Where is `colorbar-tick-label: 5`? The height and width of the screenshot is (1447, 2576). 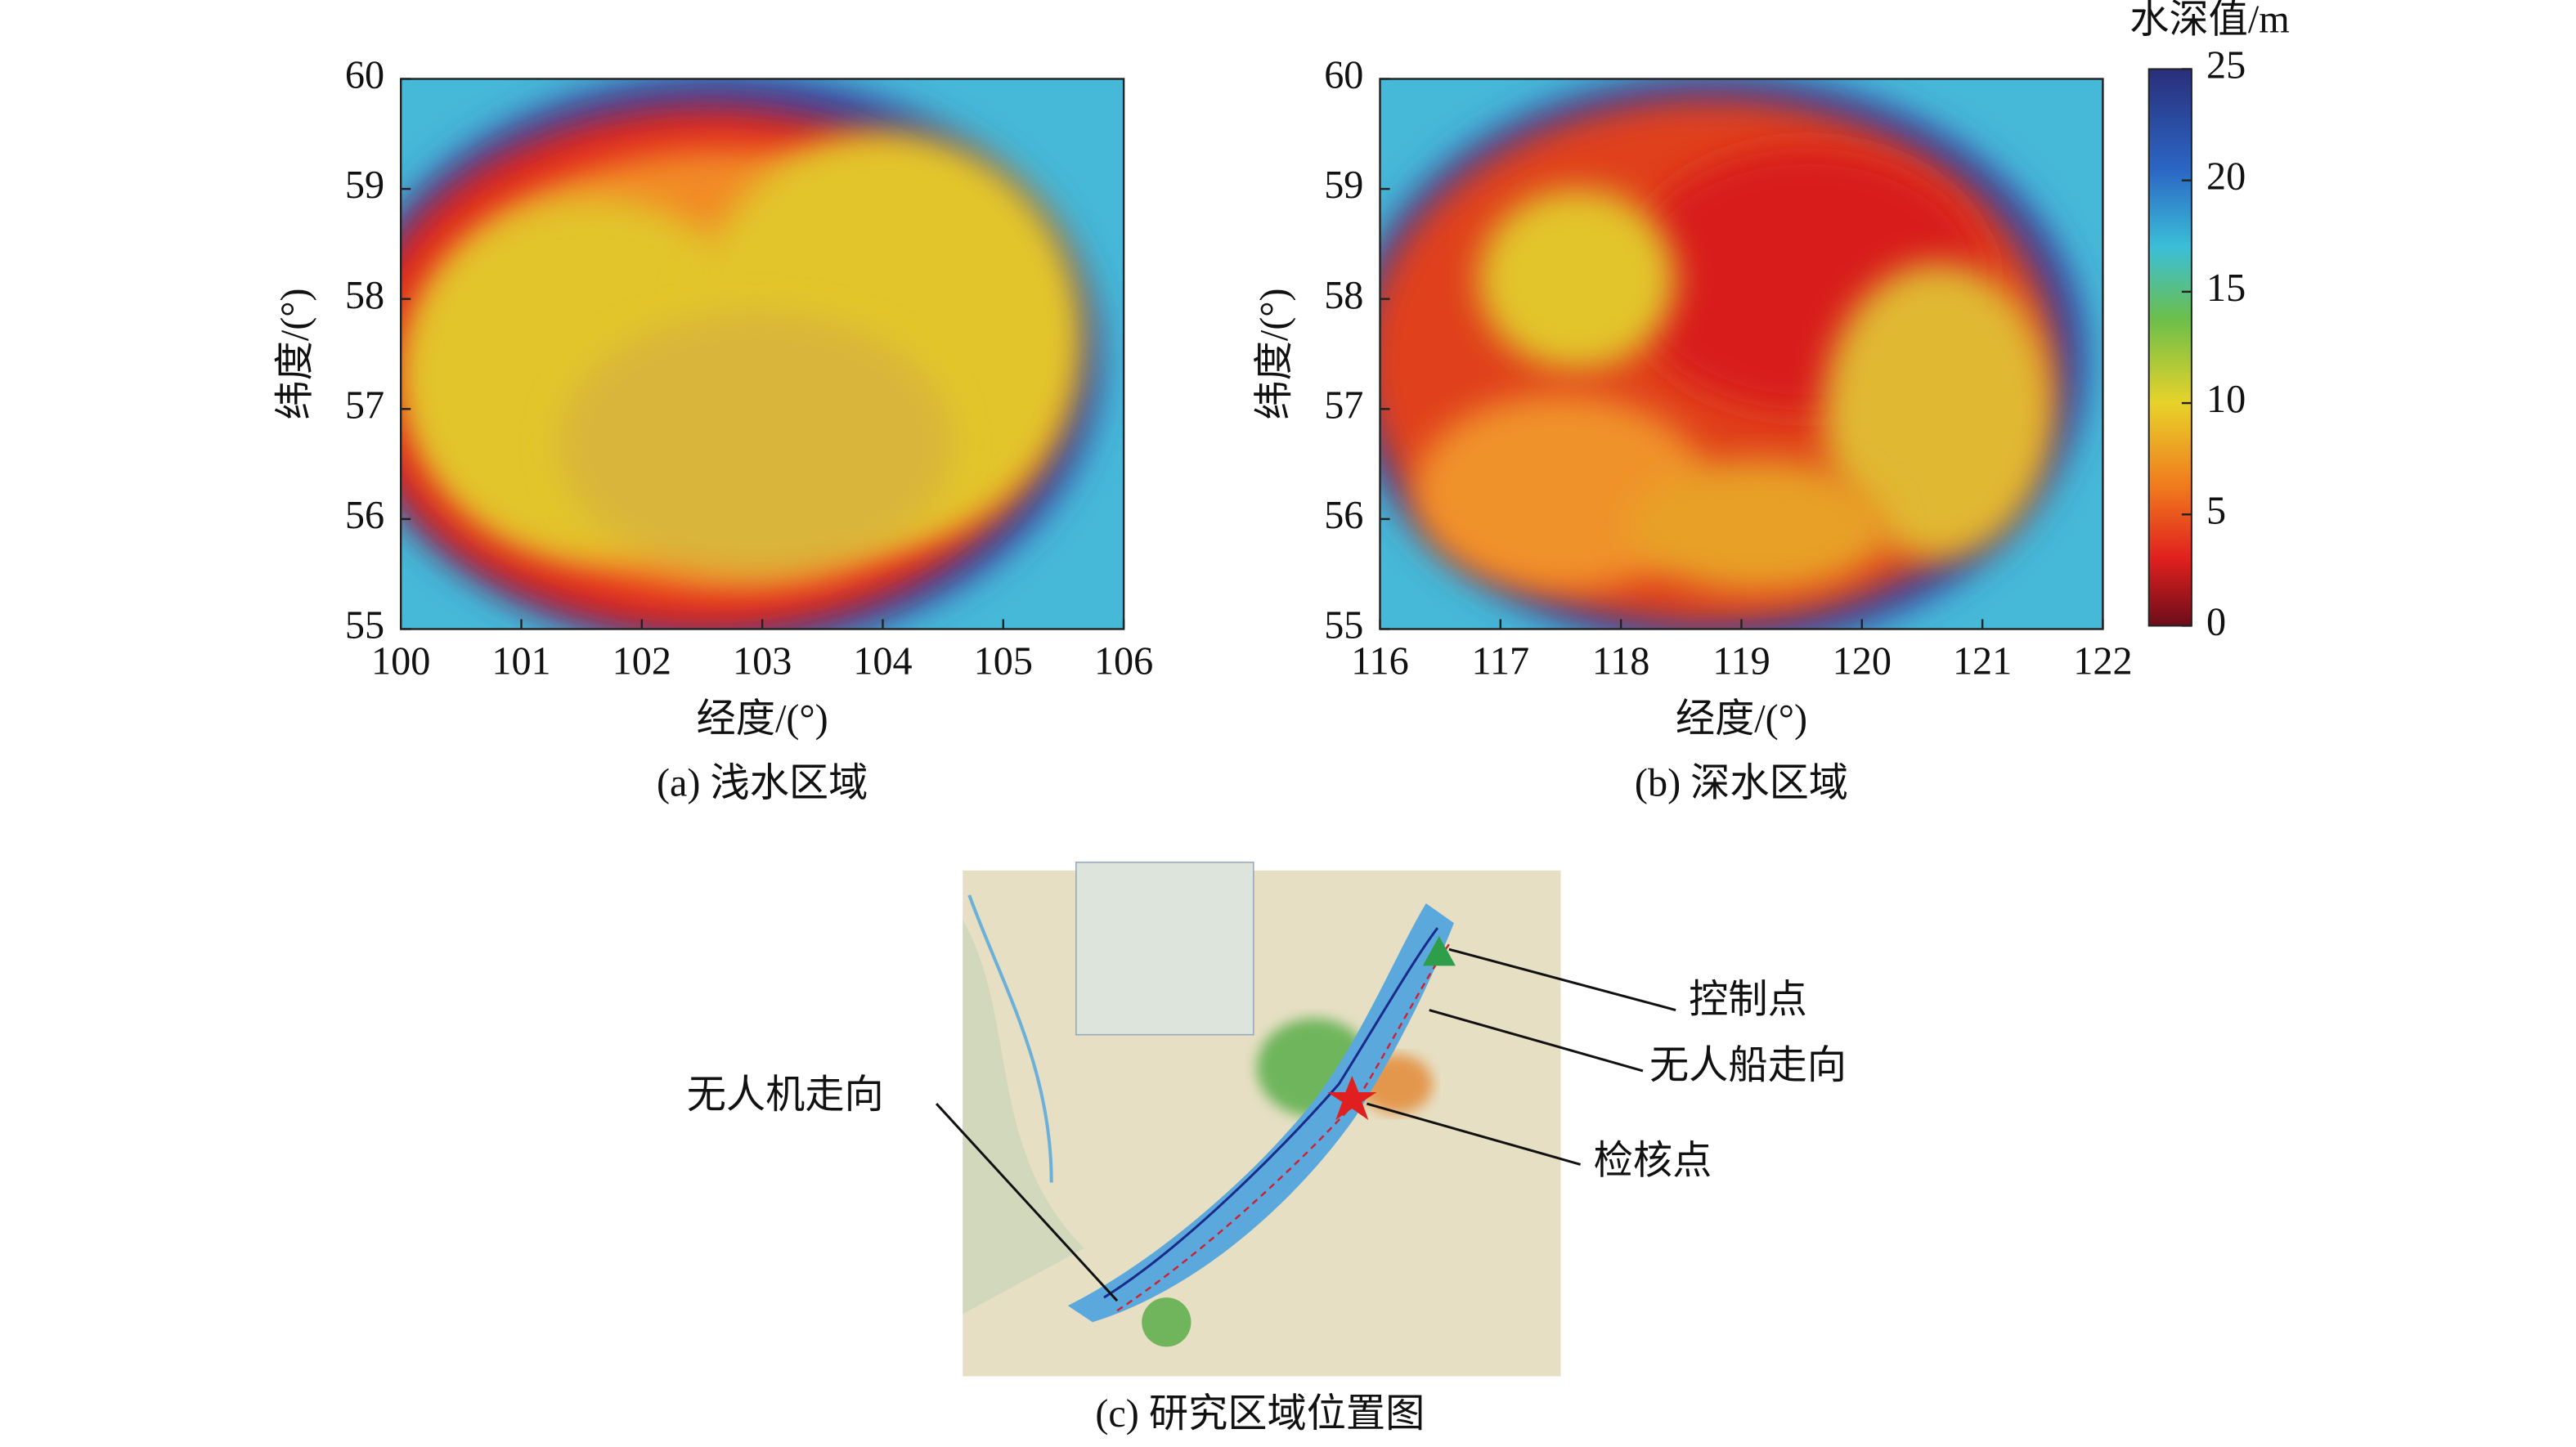
colorbar-tick-label: 5 is located at coordinates (2216, 510).